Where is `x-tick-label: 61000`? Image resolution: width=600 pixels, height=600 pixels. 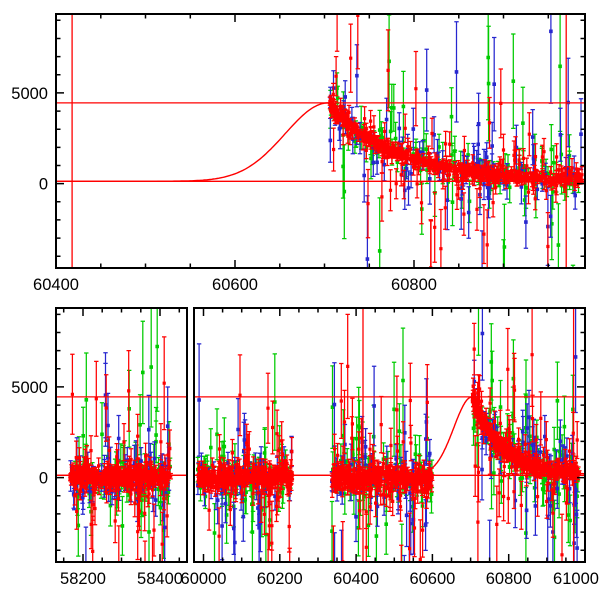
x-tick-label: 61000 is located at coordinates (576, 579).